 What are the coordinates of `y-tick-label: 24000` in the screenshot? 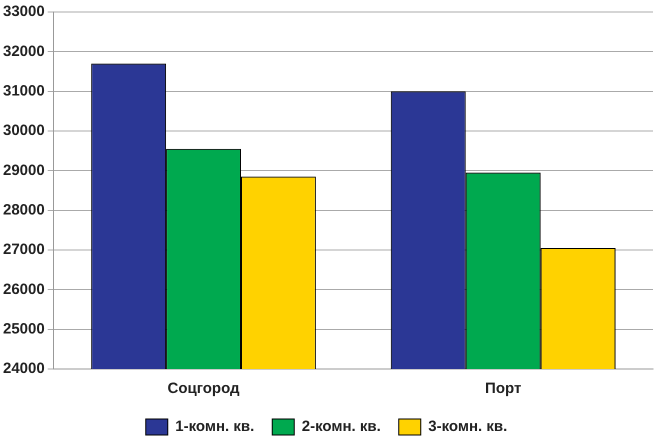 It's located at (23, 369).